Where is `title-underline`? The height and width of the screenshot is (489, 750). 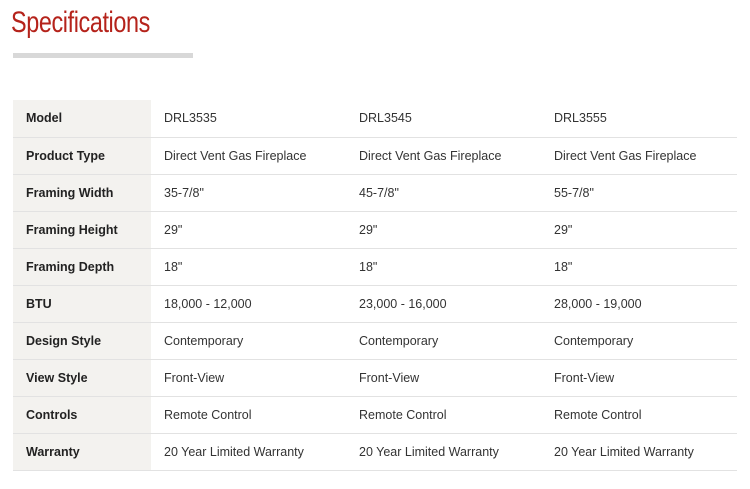
title-underline is located at coordinates (103, 55).